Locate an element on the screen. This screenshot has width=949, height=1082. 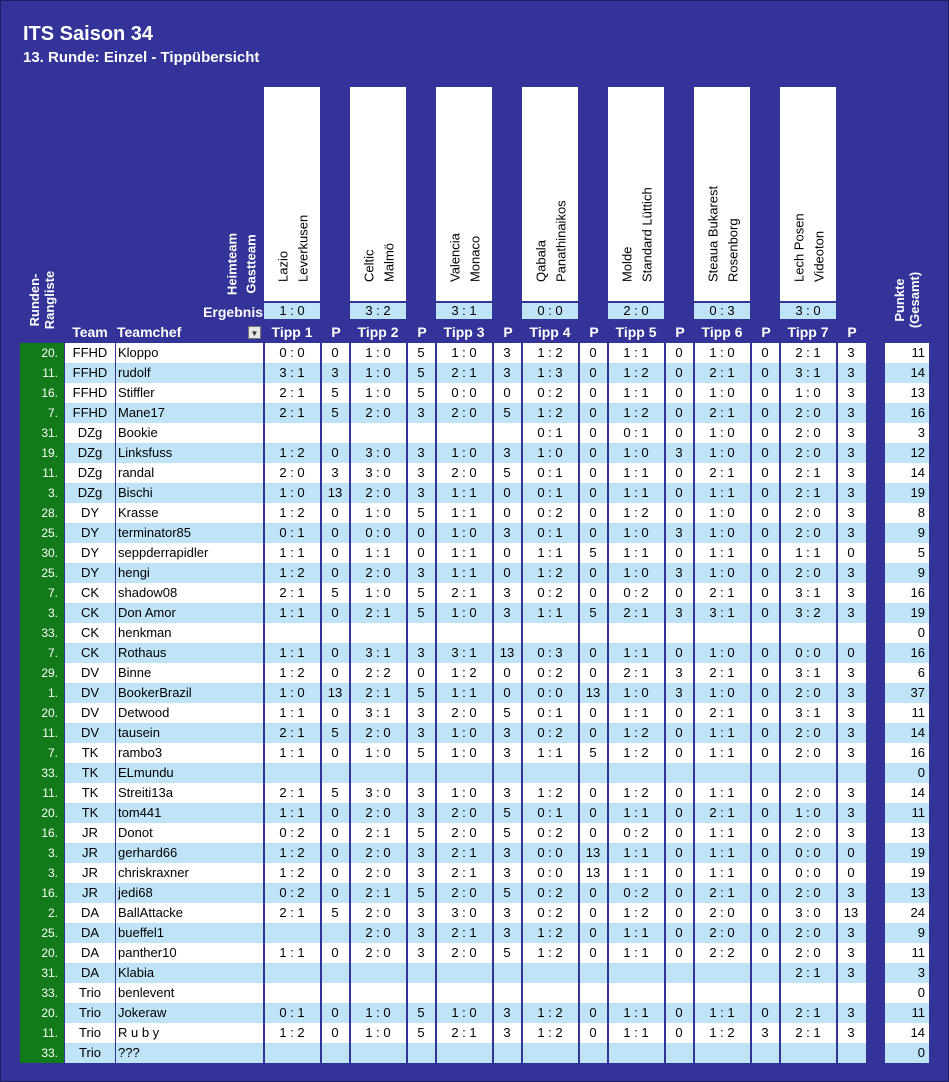
row-tipp-7: 0 is located at coordinates (808, 852).